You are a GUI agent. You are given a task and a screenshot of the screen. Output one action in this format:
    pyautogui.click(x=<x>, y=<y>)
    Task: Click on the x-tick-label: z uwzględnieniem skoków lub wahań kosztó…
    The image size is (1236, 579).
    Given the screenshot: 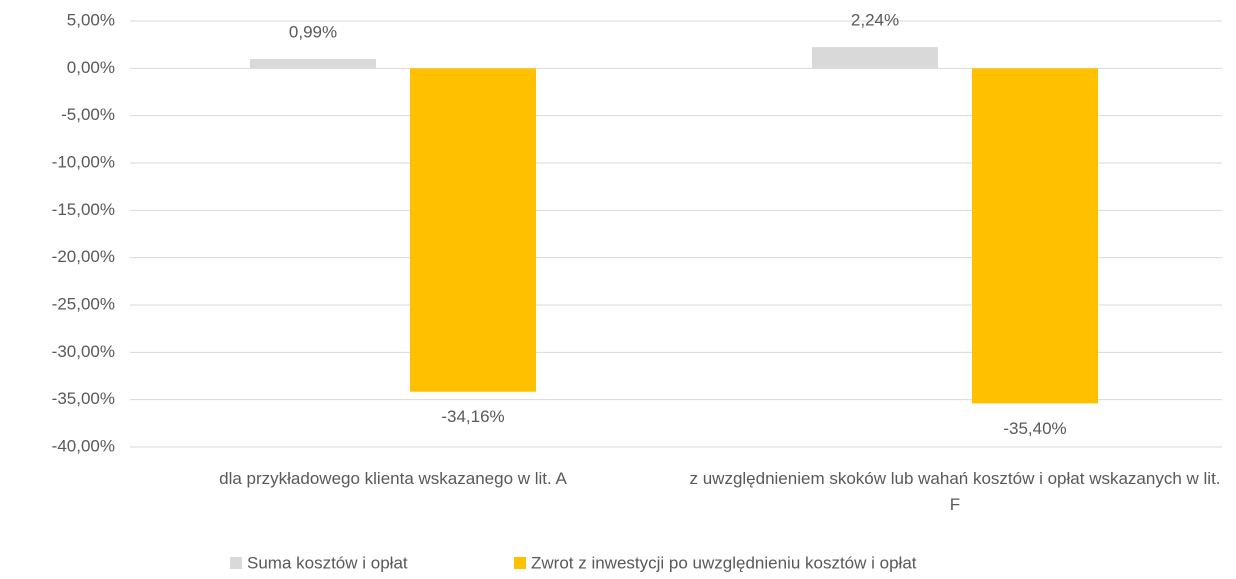 What is the action you would take?
    pyautogui.click(x=955, y=491)
    